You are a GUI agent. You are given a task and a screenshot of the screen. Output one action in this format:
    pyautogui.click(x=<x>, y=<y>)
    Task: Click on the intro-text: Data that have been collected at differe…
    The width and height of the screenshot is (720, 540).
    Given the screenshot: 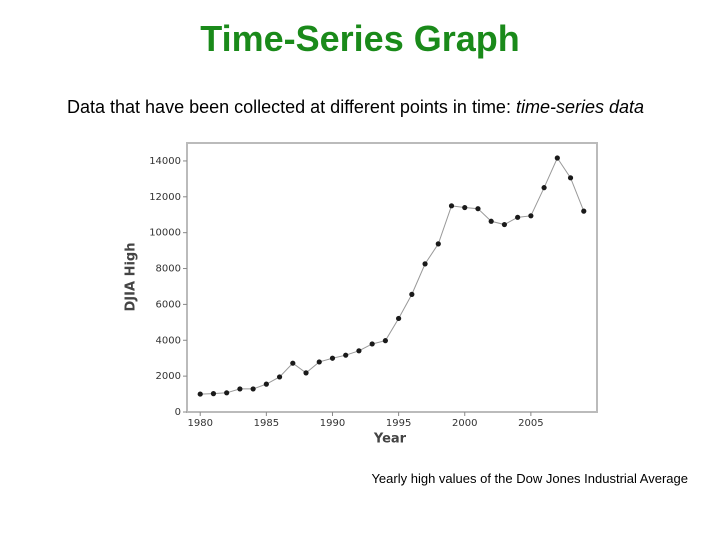 What is the action you would take?
    pyautogui.click(x=369, y=107)
    